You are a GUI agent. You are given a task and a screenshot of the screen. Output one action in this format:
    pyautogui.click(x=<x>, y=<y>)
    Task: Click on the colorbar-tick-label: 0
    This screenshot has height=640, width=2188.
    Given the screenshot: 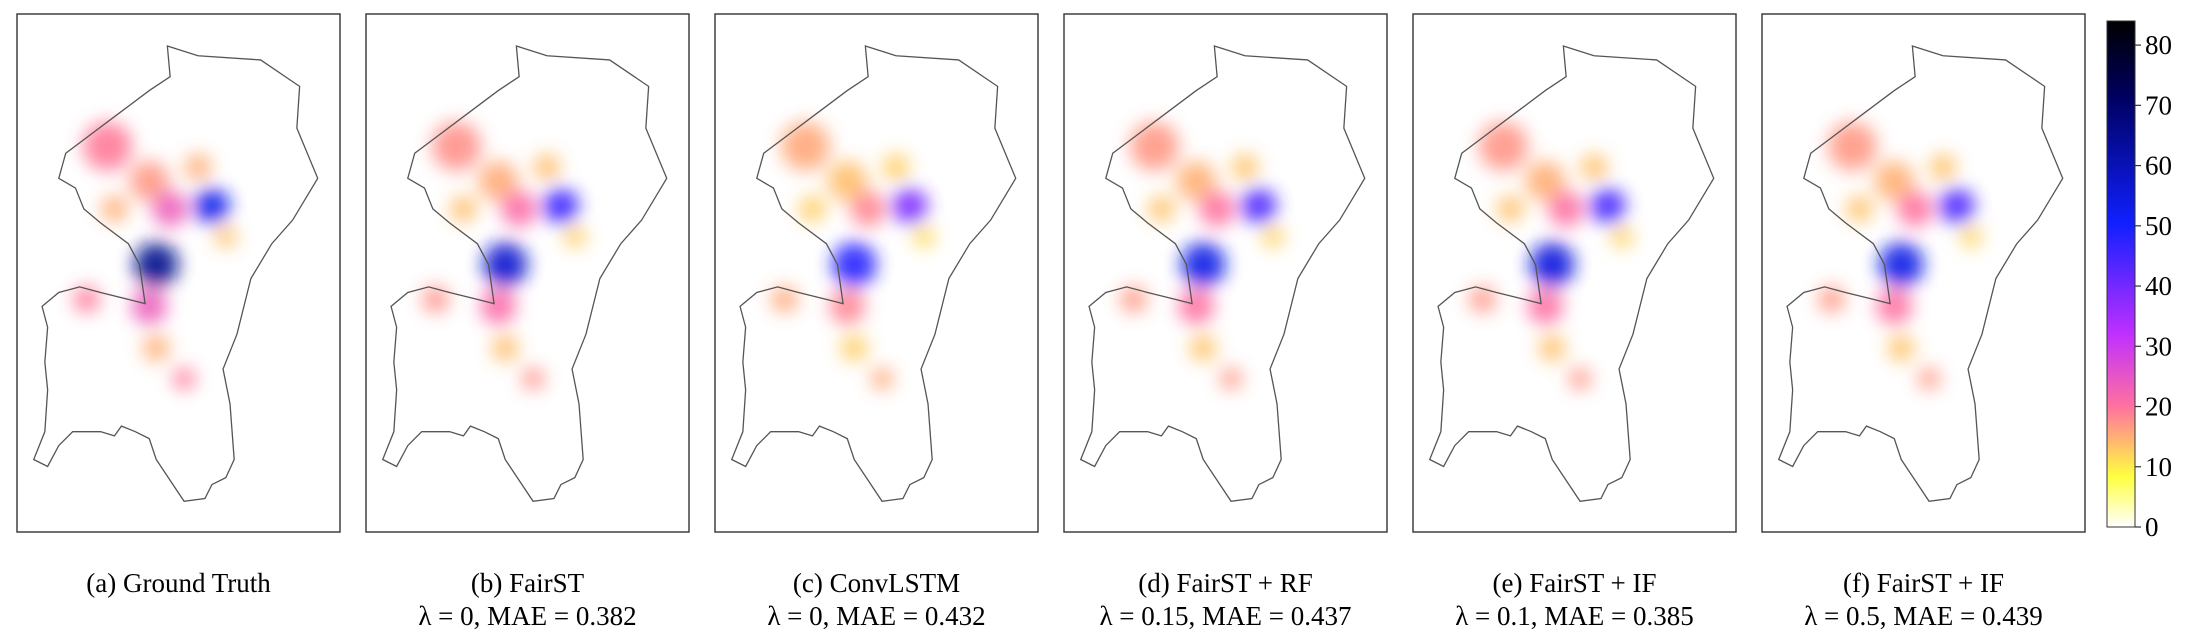 What is the action you would take?
    pyautogui.click(x=2152, y=527)
    